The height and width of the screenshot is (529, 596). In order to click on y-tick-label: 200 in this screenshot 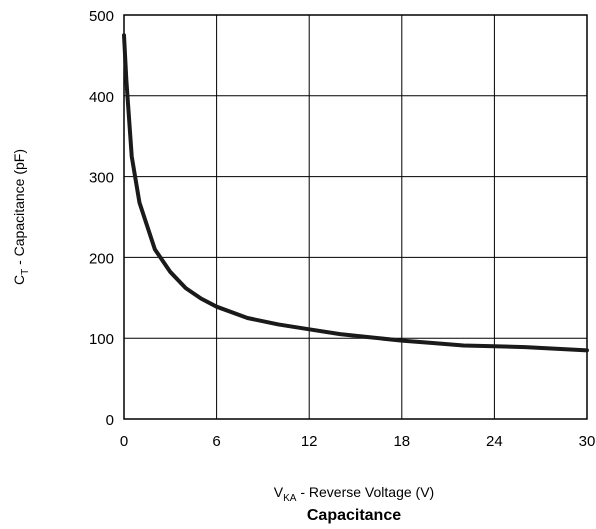, I will do `click(101, 258)`.